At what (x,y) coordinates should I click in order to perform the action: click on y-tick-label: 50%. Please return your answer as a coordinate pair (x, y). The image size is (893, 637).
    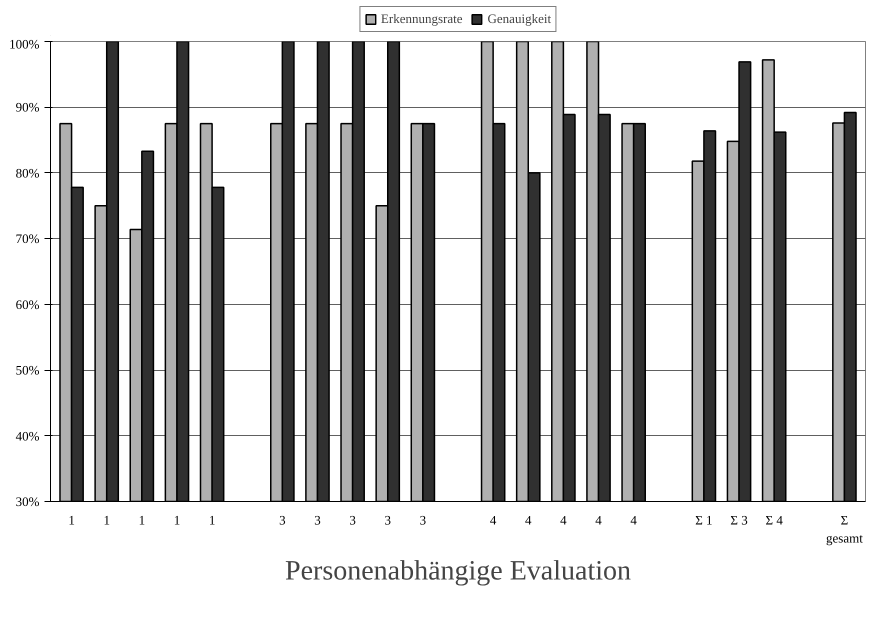
    Looking at the image, I should click on (28, 370).